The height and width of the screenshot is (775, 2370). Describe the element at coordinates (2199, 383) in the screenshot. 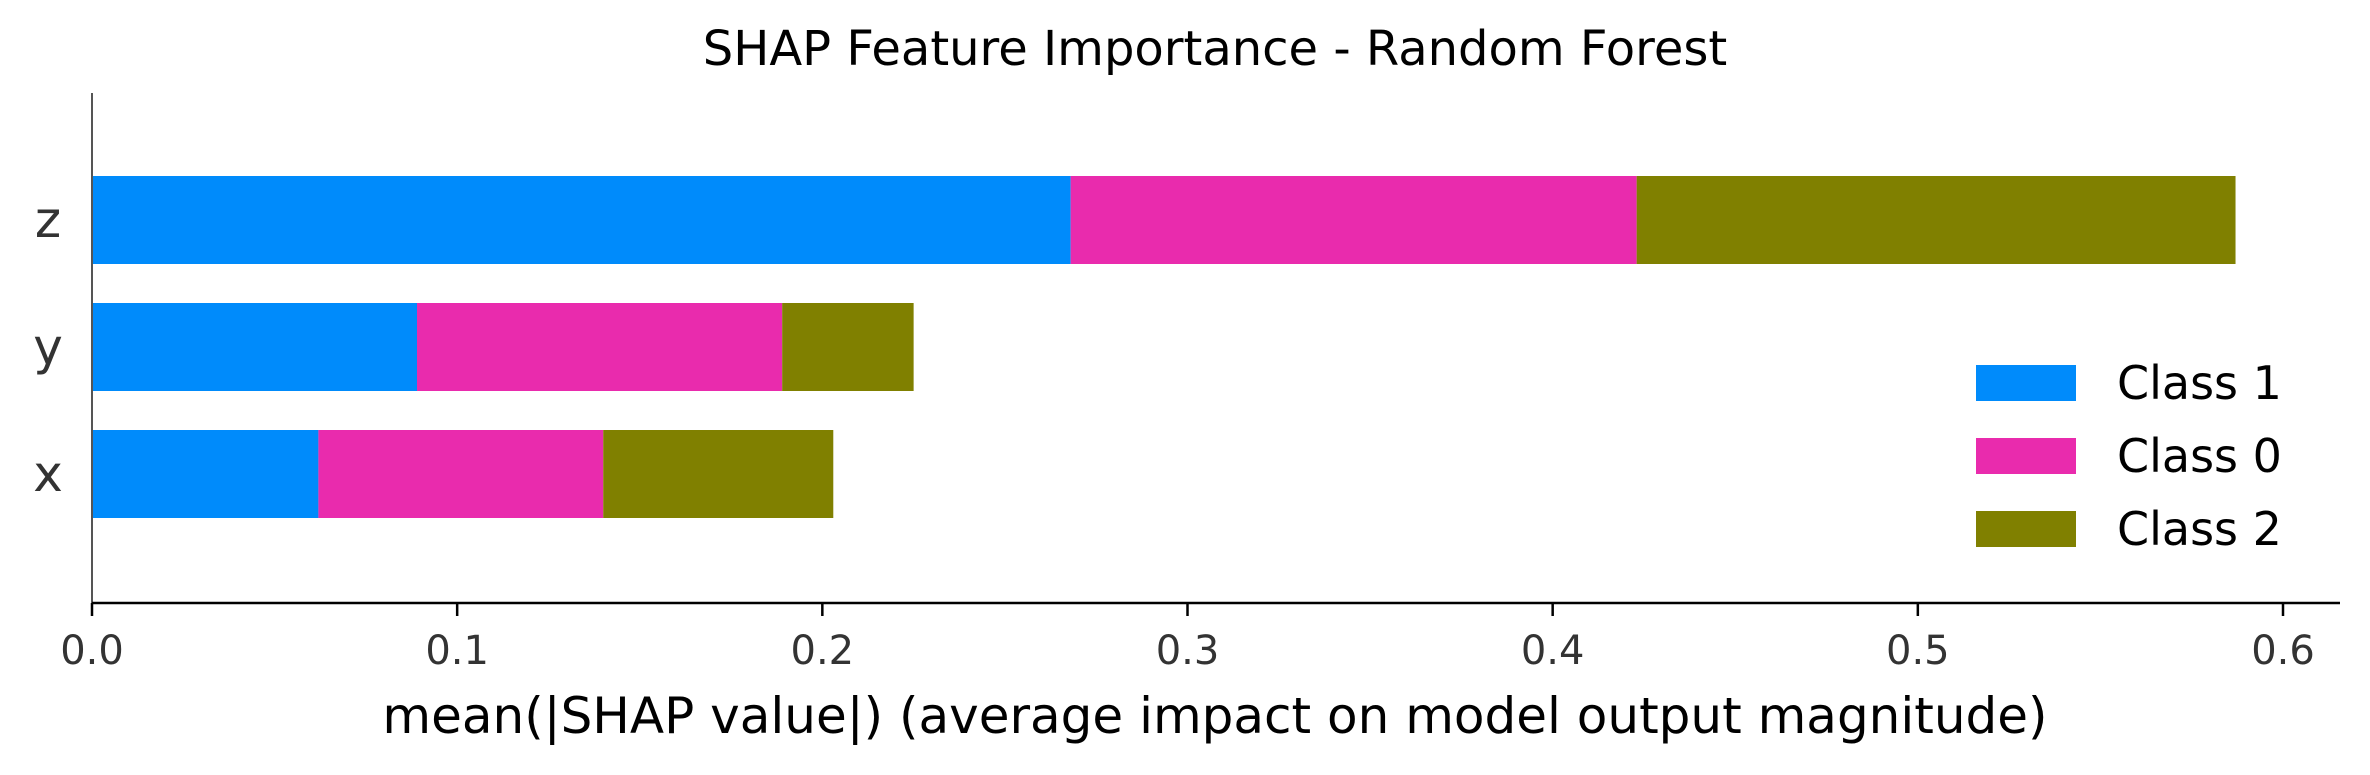

I see `legend-label-class-1: Class 1` at that location.